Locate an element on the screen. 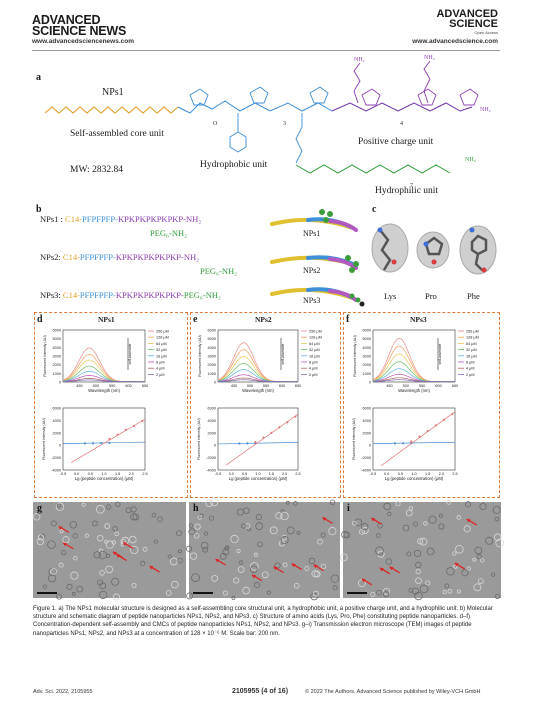  x-tick-label: -0.5 is located at coordinates (373, 474).